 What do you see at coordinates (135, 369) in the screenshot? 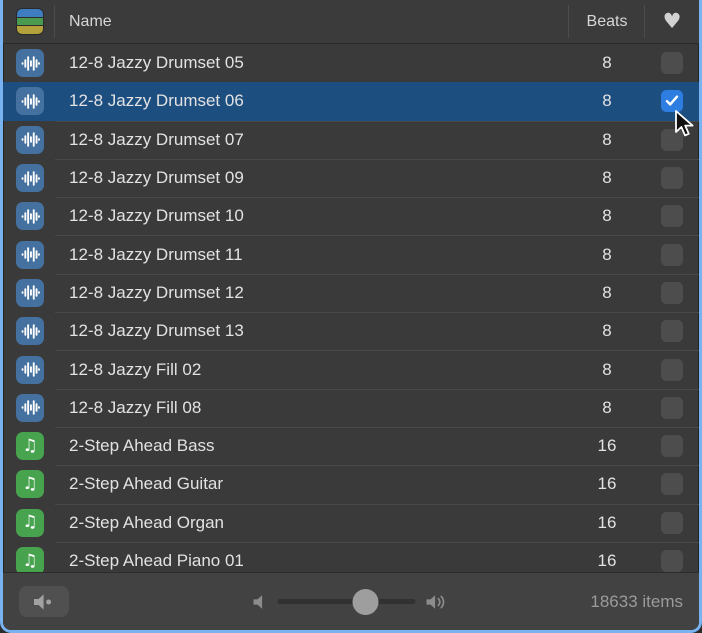
I see `loop-name: 12-8 Jazzy Fill 02` at bounding box center [135, 369].